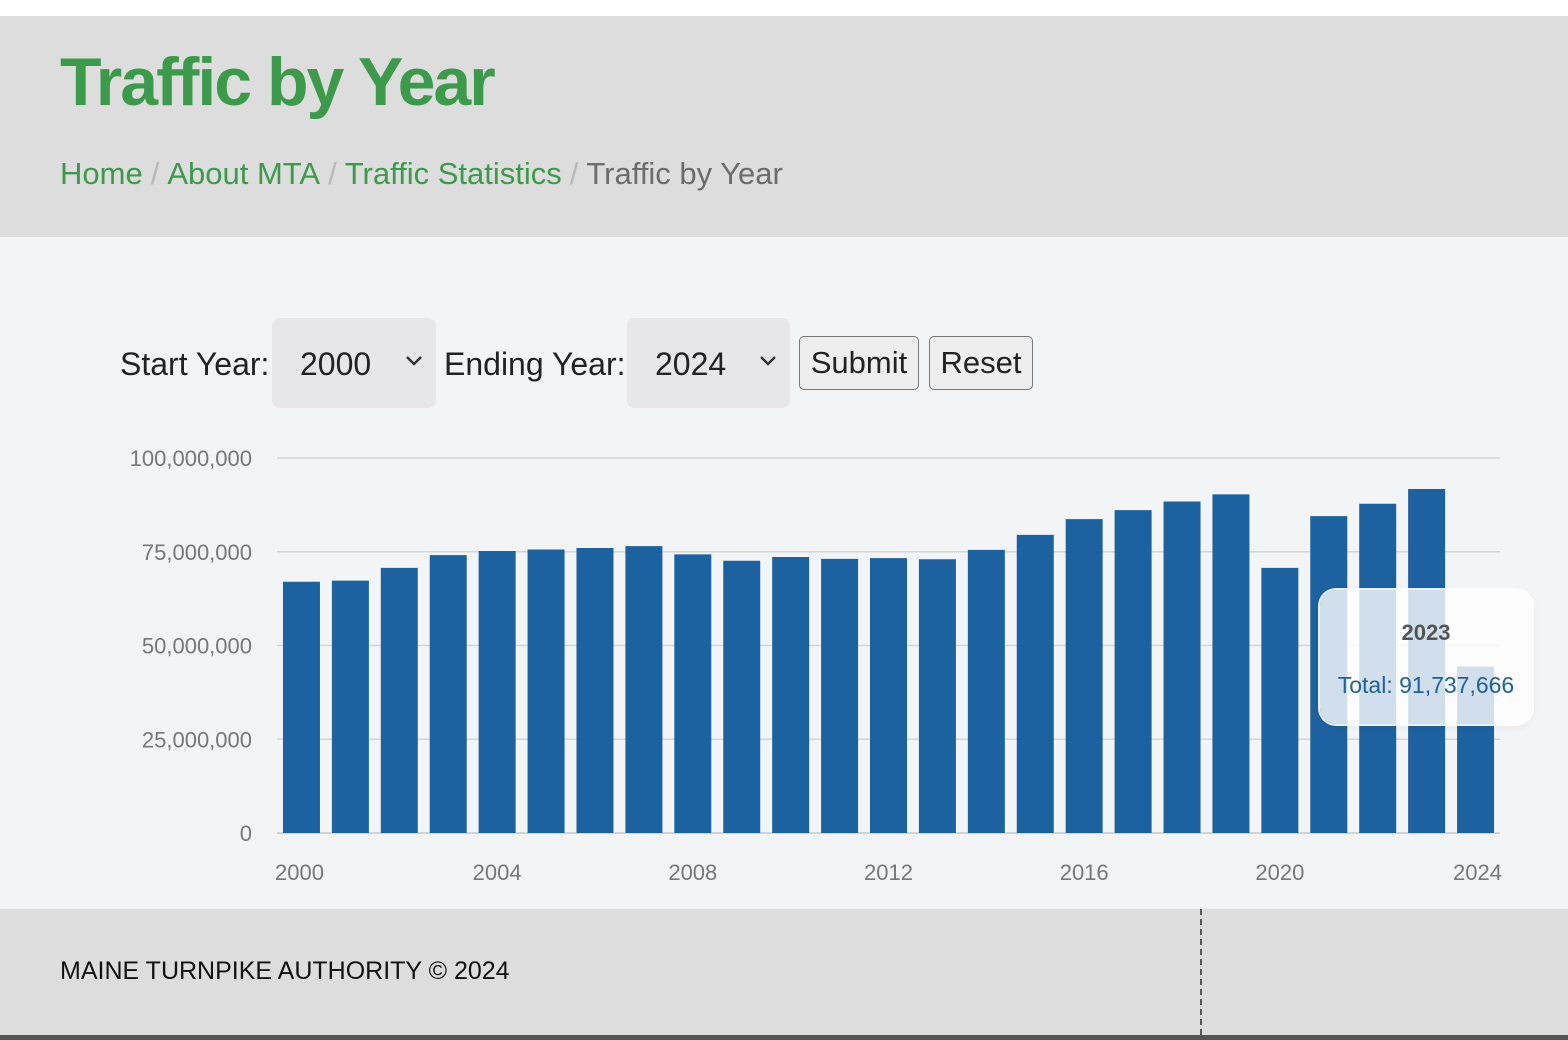 Image resolution: width=1568 pixels, height=1040 pixels. Describe the element at coordinates (299, 872) in the screenshot. I see `x-tick-label: 2000` at that location.